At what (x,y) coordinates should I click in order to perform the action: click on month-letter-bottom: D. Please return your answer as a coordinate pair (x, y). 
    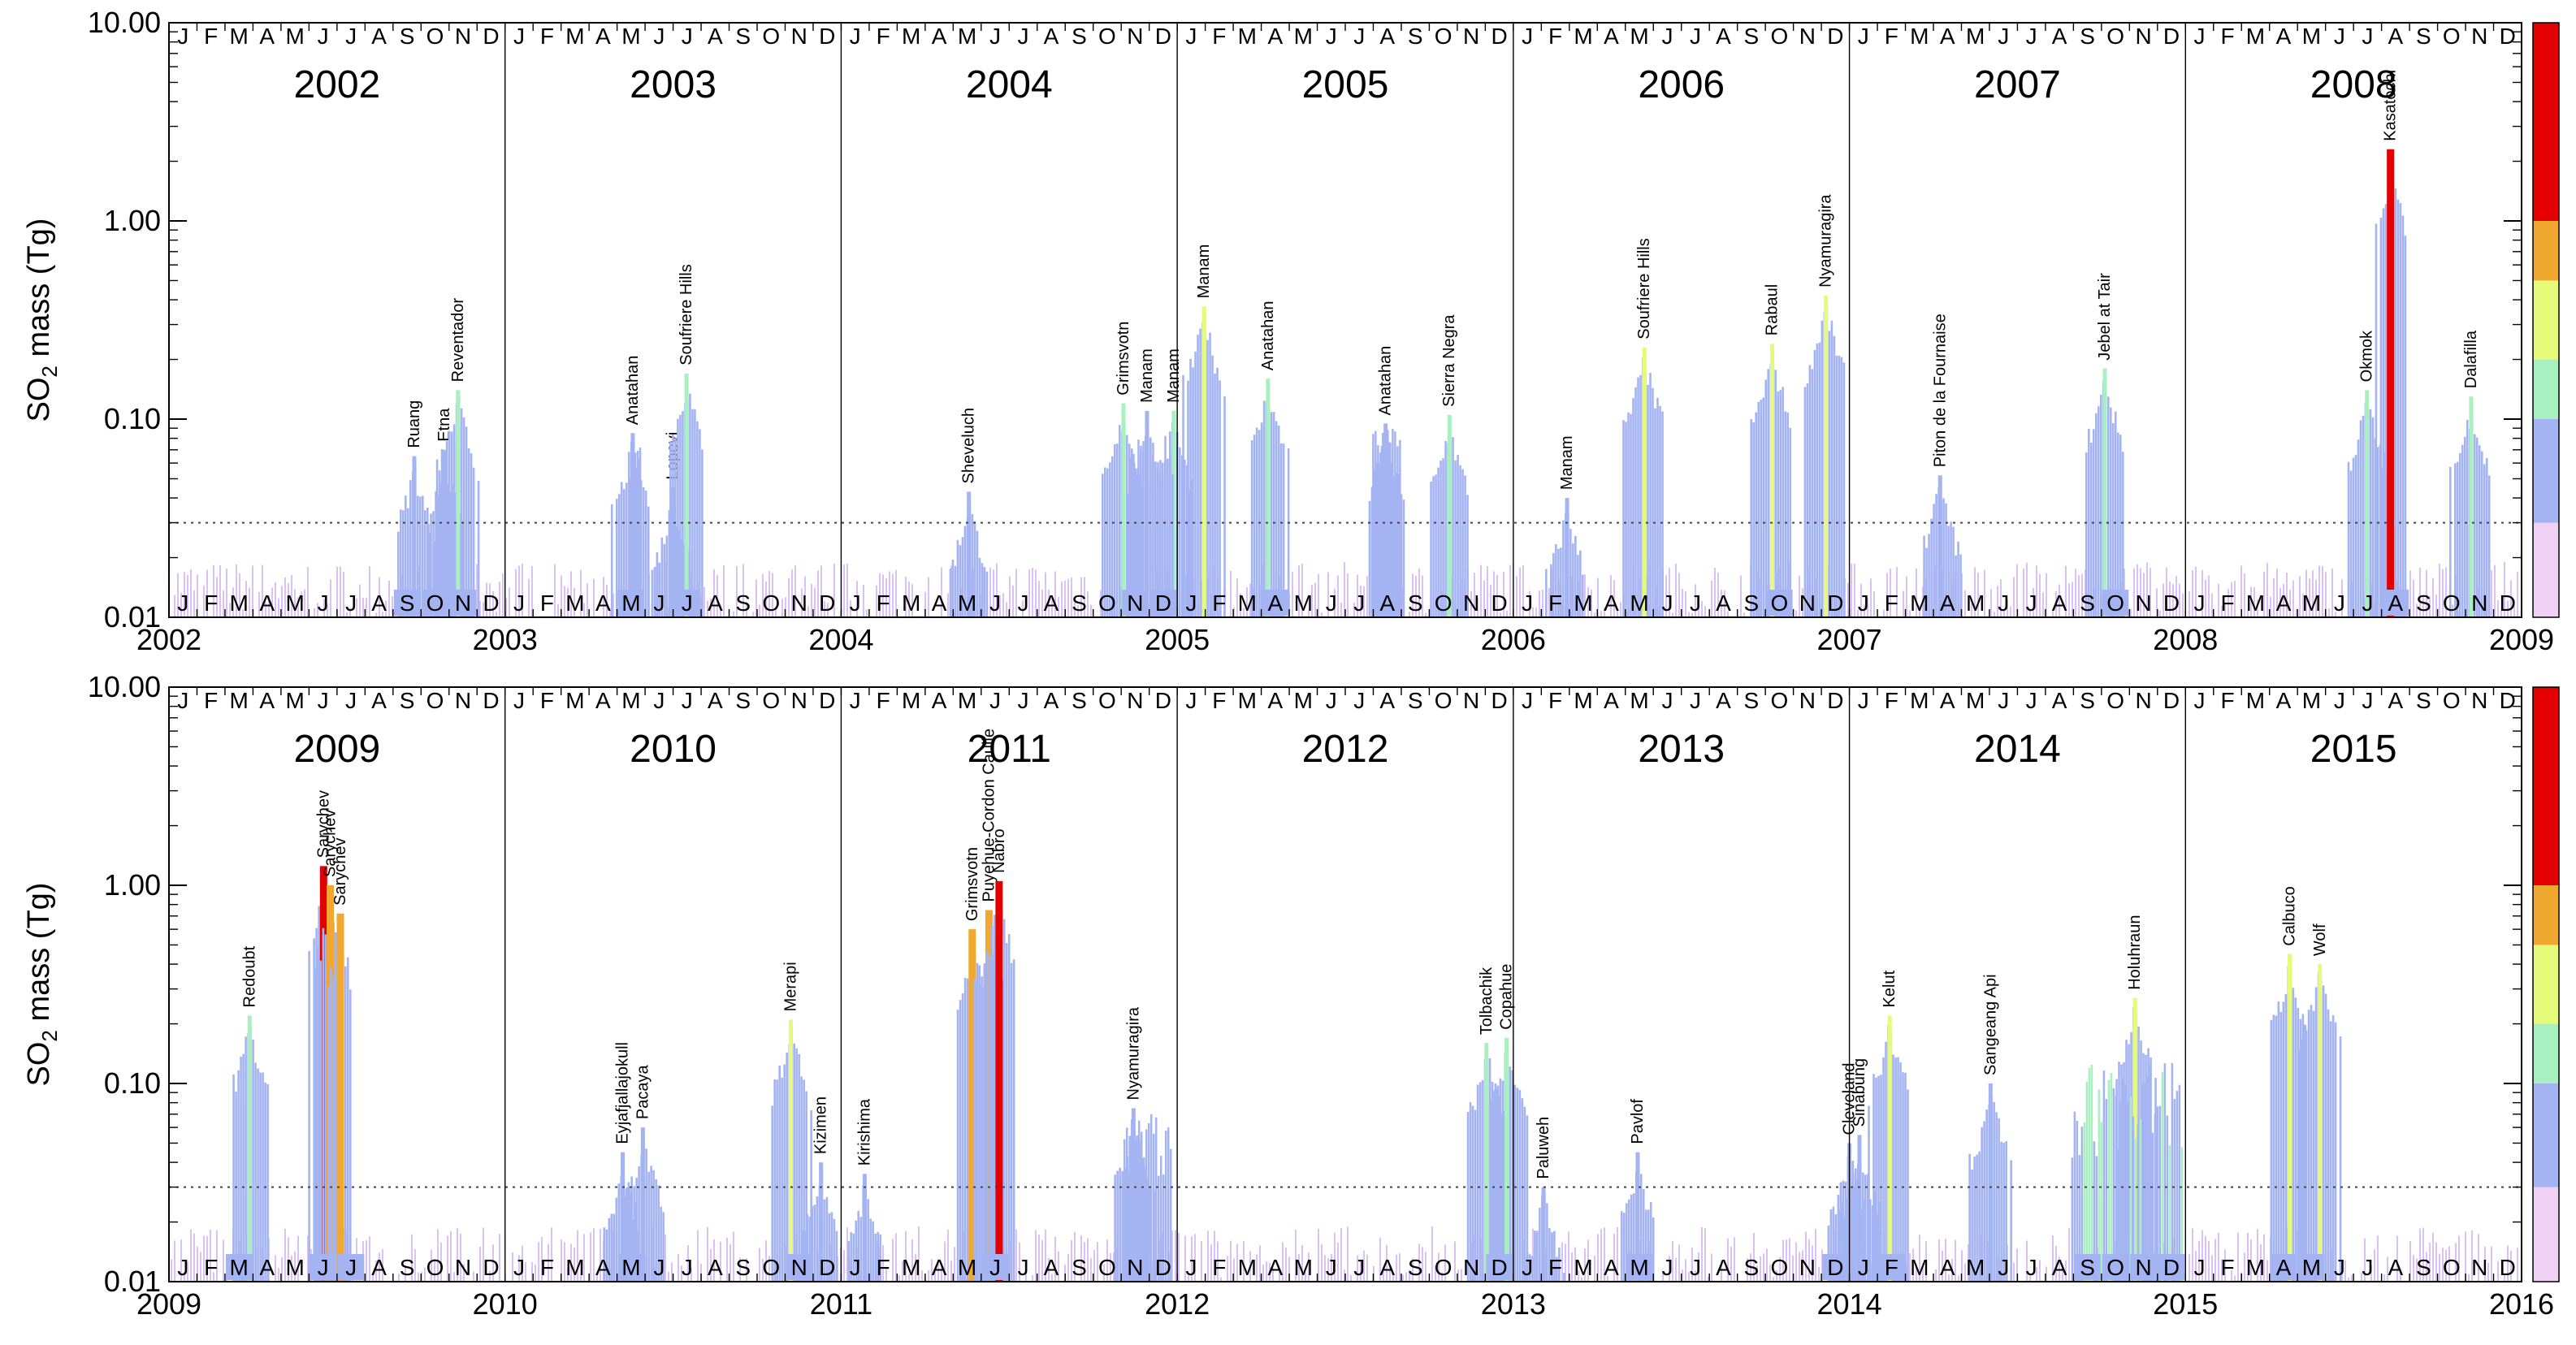
    Looking at the image, I should click on (1499, 603).